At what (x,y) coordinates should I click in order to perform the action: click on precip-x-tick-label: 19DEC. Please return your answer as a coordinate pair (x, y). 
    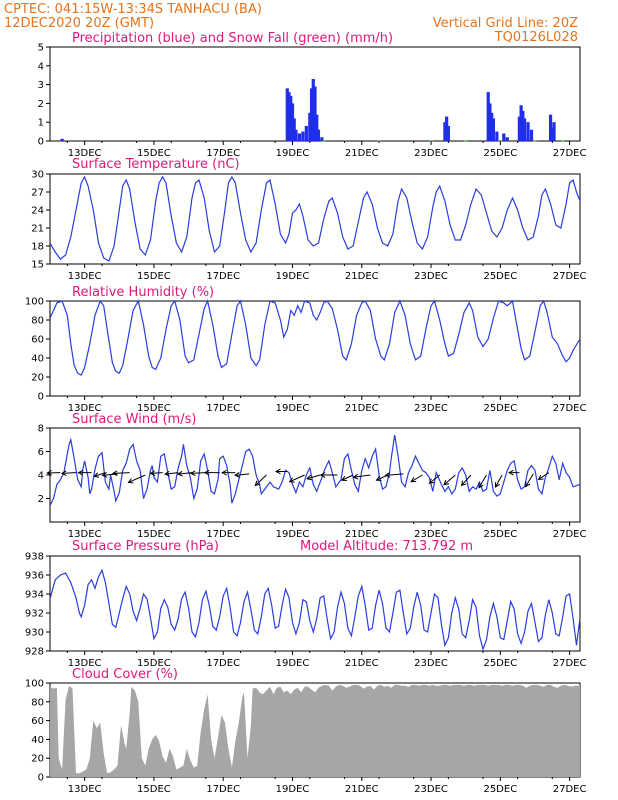
    Looking at the image, I should click on (293, 153).